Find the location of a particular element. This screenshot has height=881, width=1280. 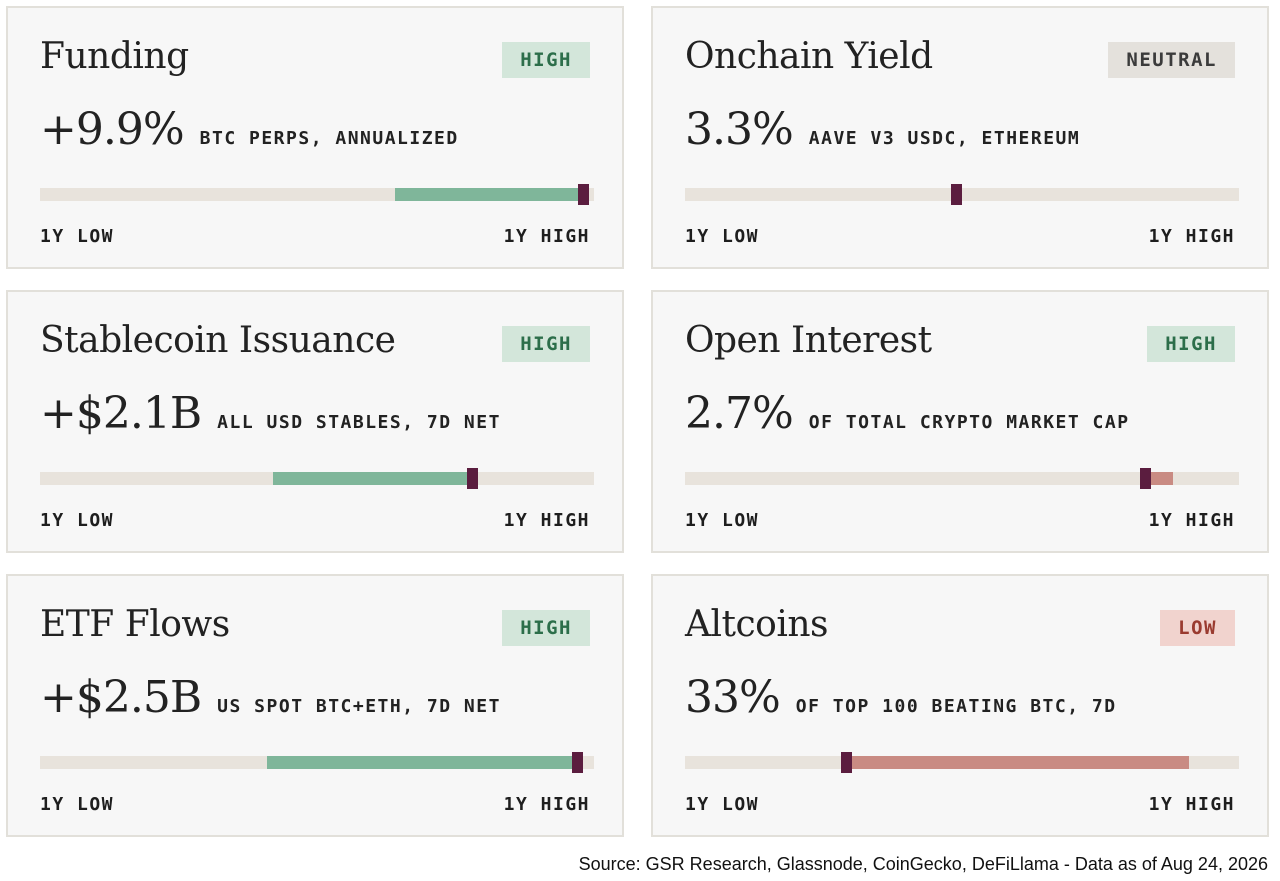

status-badge: LOW is located at coordinates (1197, 628).